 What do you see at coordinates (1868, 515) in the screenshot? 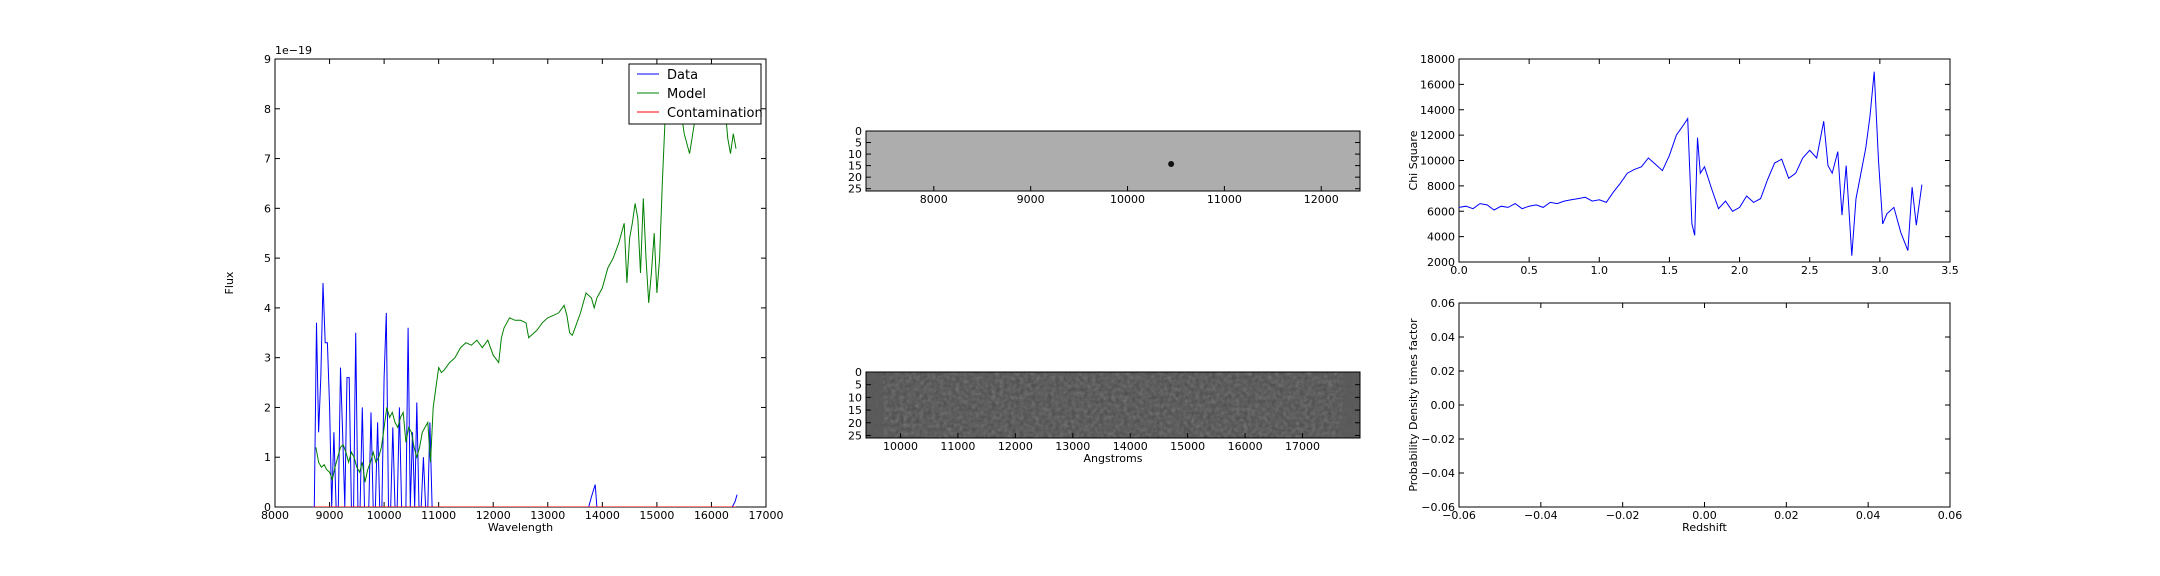
I see `x-tick-label: 0.04` at bounding box center [1868, 515].